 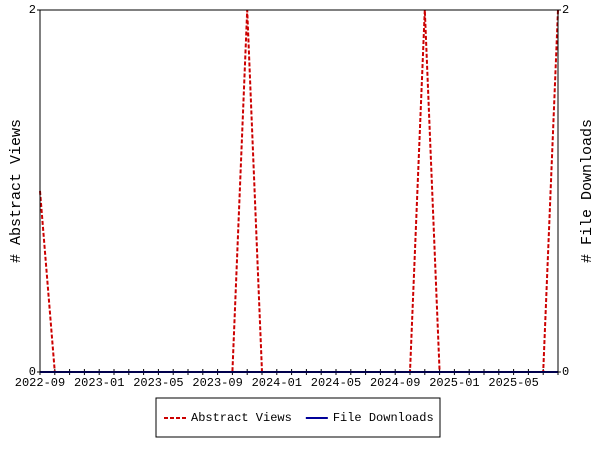 What do you see at coordinates (158, 383) in the screenshot?
I see `x-tick-label: 2023-05` at bounding box center [158, 383].